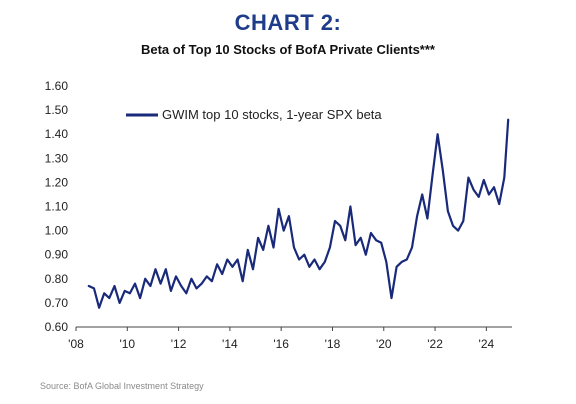 Image resolution: width=576 pixels, height=404 pixels. What do you see at coordinates (57, 158) in the screenshot?
I see `y-tick-label: 1.30` at bounding box center [57, 158].